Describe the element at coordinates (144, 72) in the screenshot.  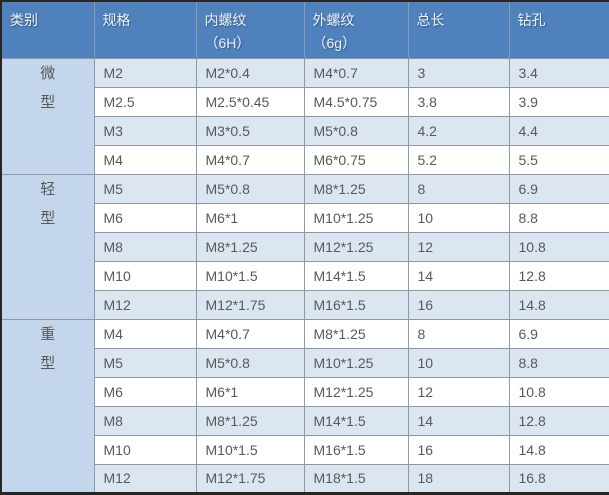
I see `spec-cell: M2` at that location.